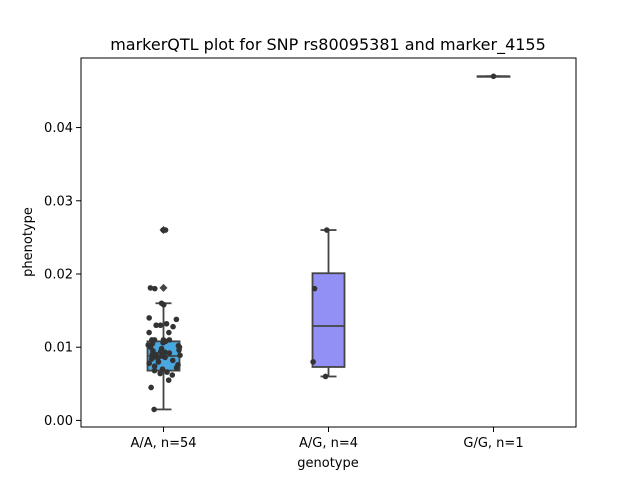 The height and width of the screenshot is (480, 640). I want to click on outlier-marker, so click(163, 287).